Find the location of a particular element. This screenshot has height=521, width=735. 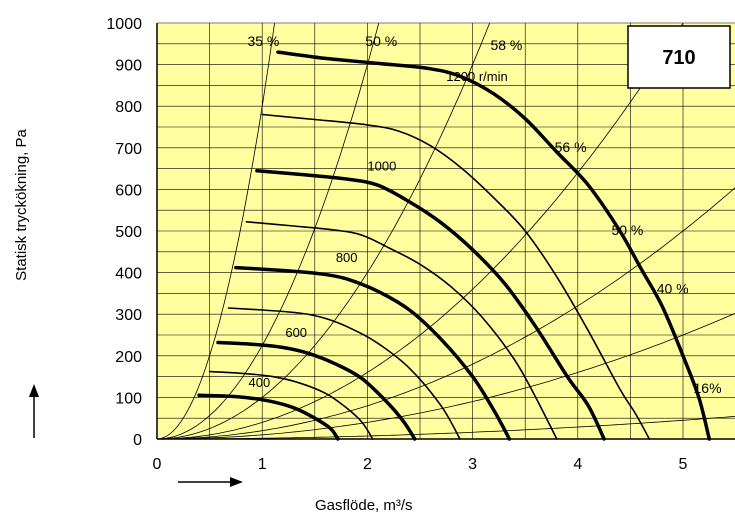

y-tick-label: 800 is located at coordinates (128, 107).